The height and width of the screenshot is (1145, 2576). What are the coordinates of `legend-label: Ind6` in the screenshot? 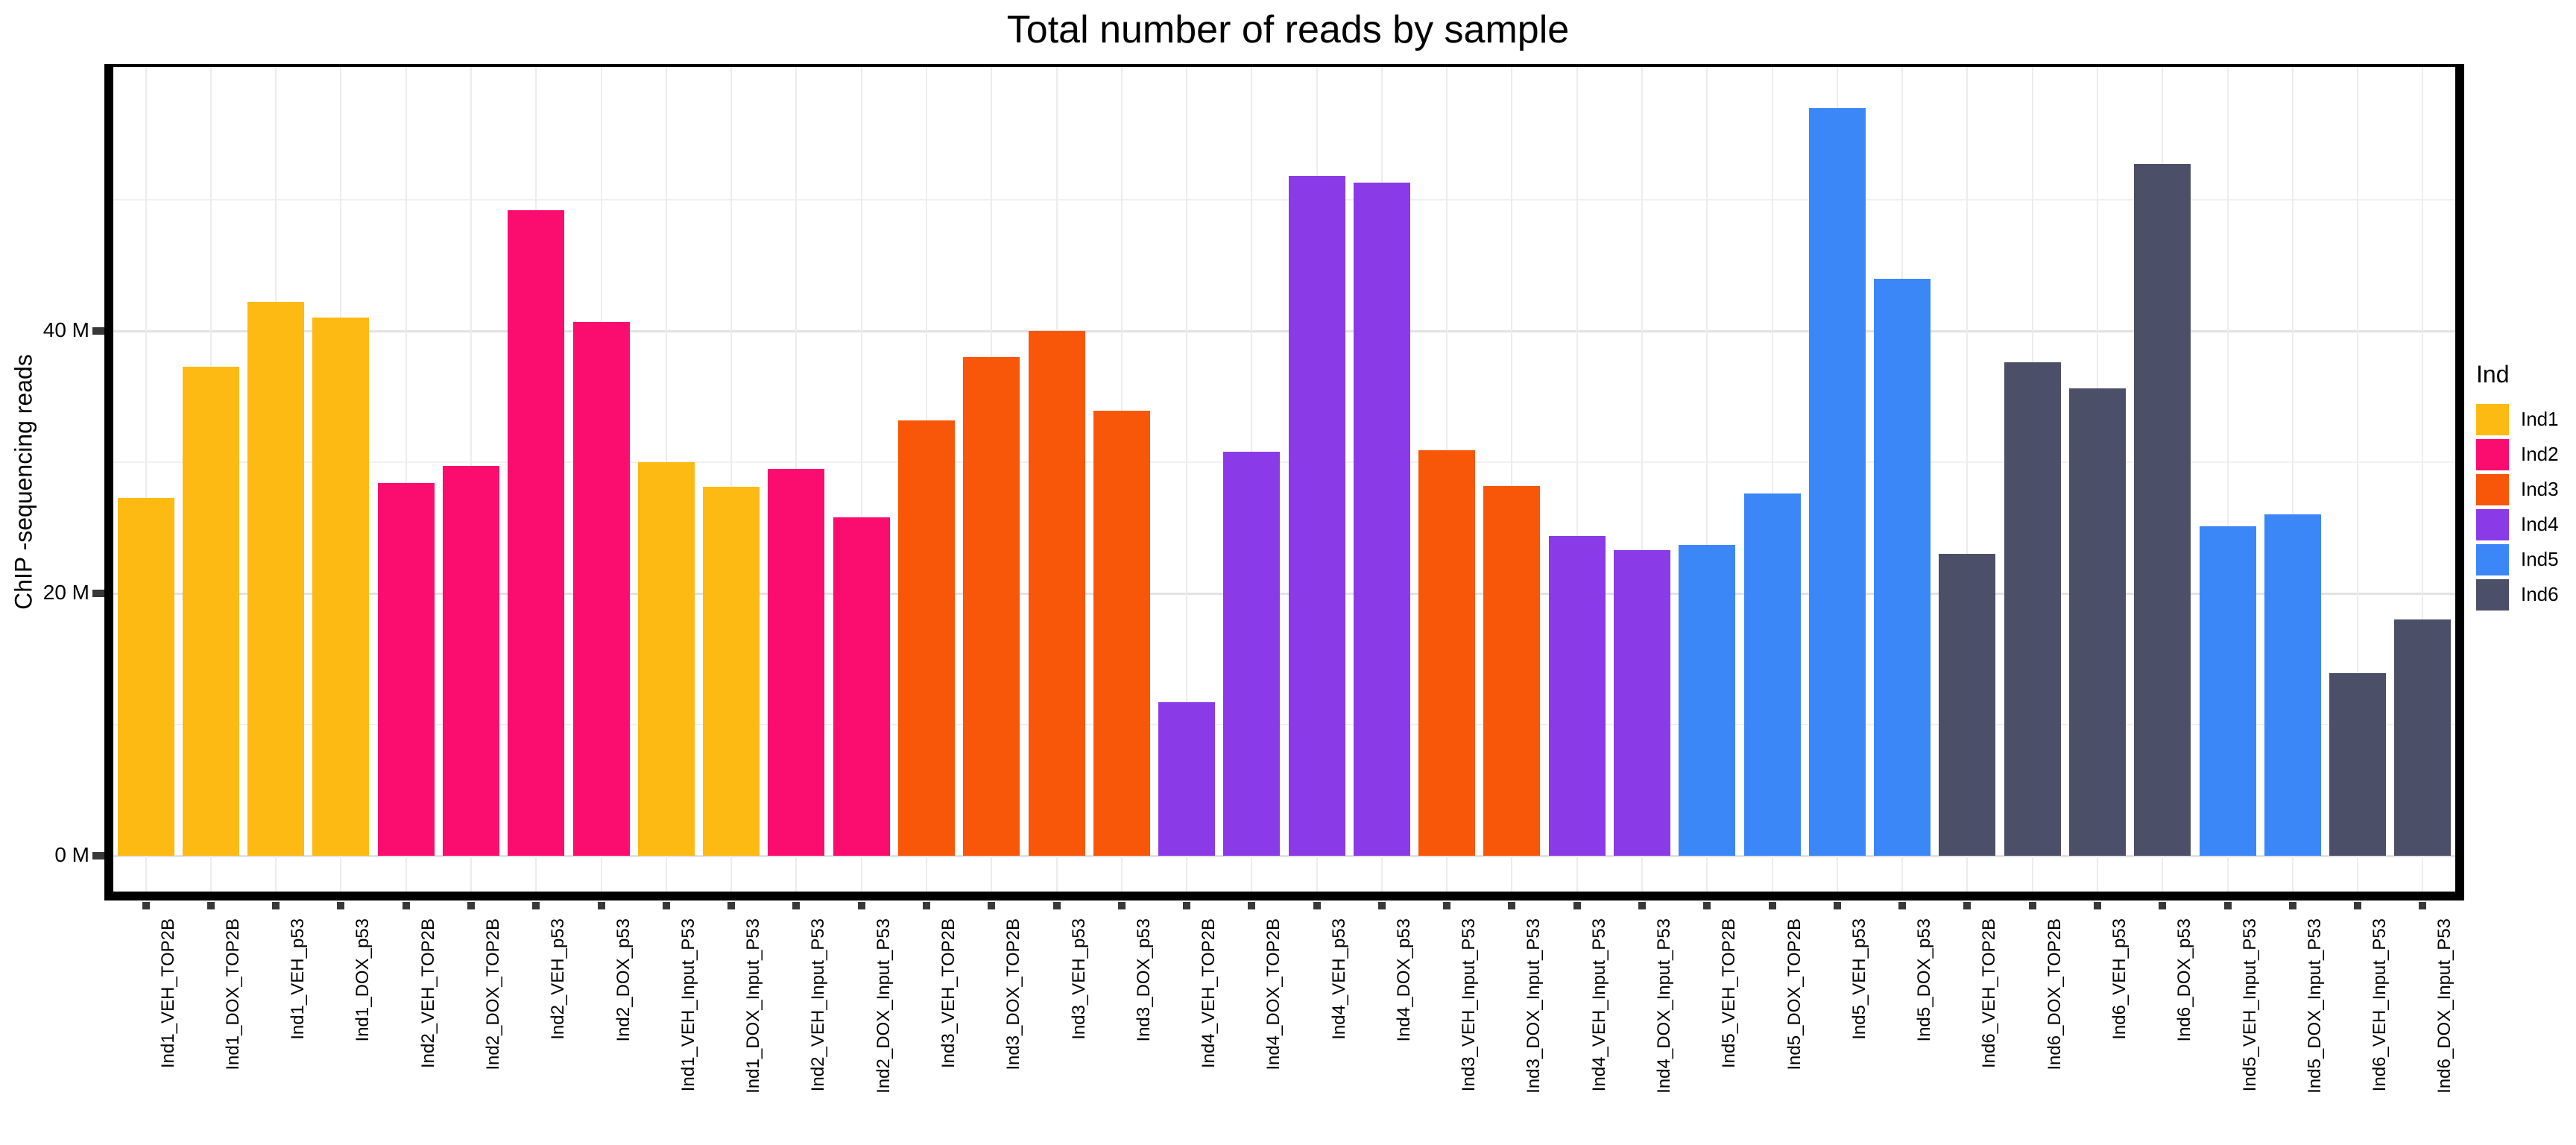 It's located at (2540, 594).